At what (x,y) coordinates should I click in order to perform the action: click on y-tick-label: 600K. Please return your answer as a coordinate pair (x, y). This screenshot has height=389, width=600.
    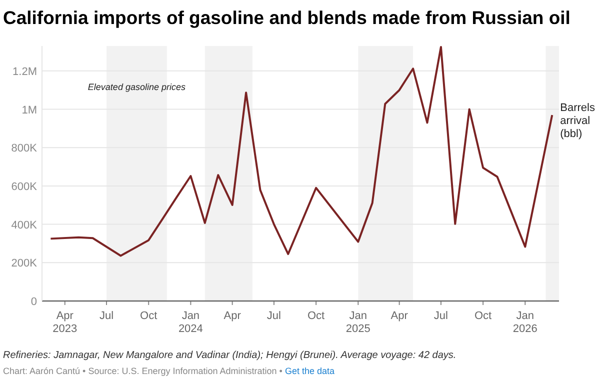
    Looking at the image, I should click on (24, 186).